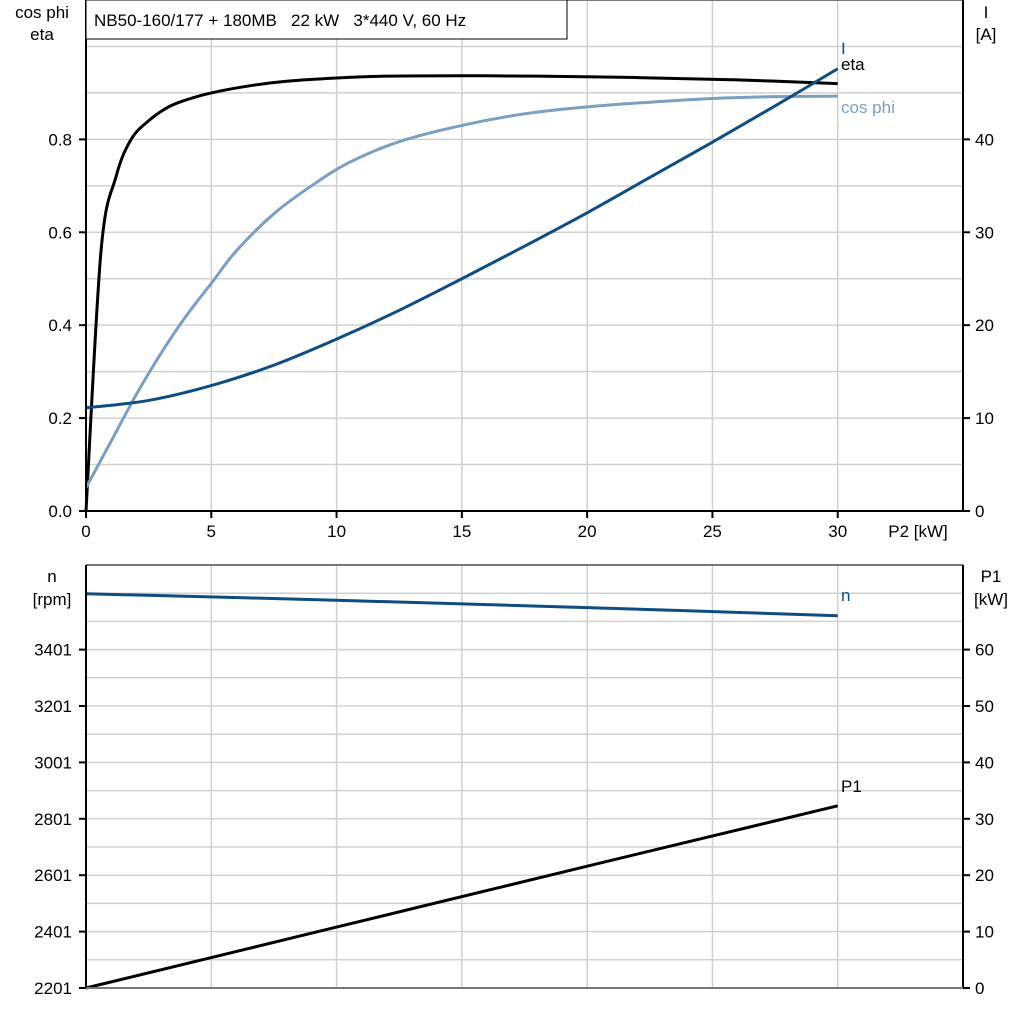 The image size is (1024, 1024). What do you see at coordinates (991, 576) in the screenshot?
I see `bottom-right-axis-label-p1: P1` at bounding box center [991, 576].